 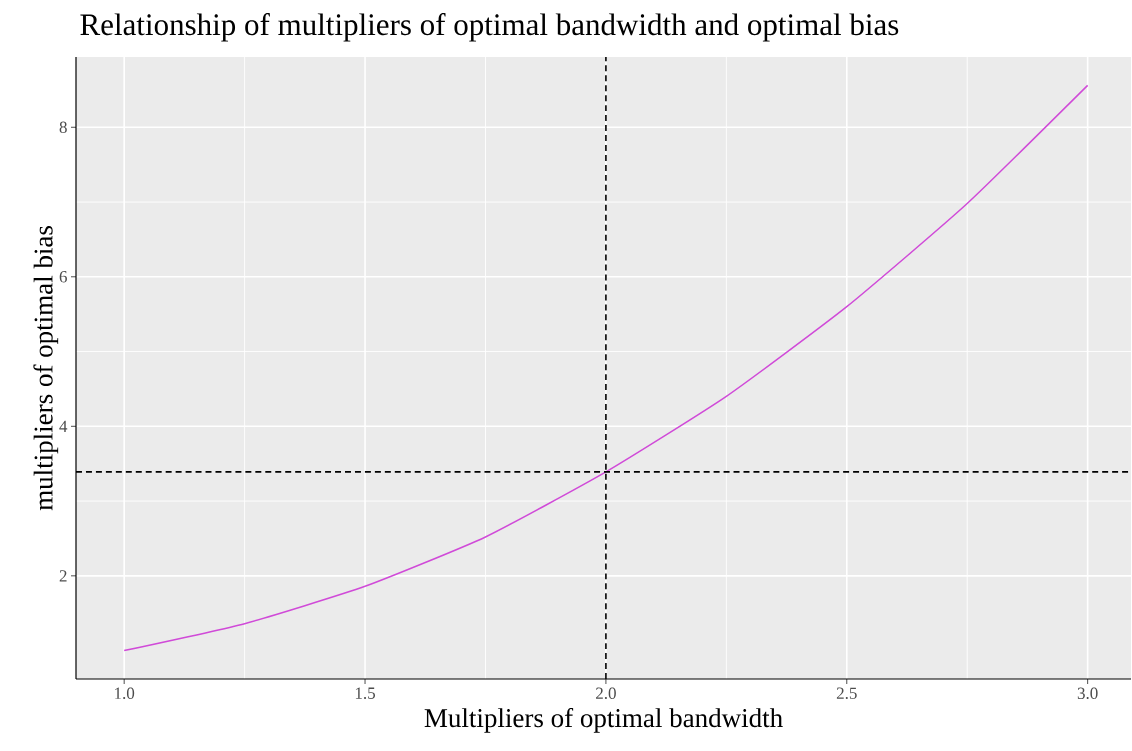 What do you see at coordinates (365, 693) in the screenshot?
I see `x-tick-label: 1.5` at bounding box center [365, 693].